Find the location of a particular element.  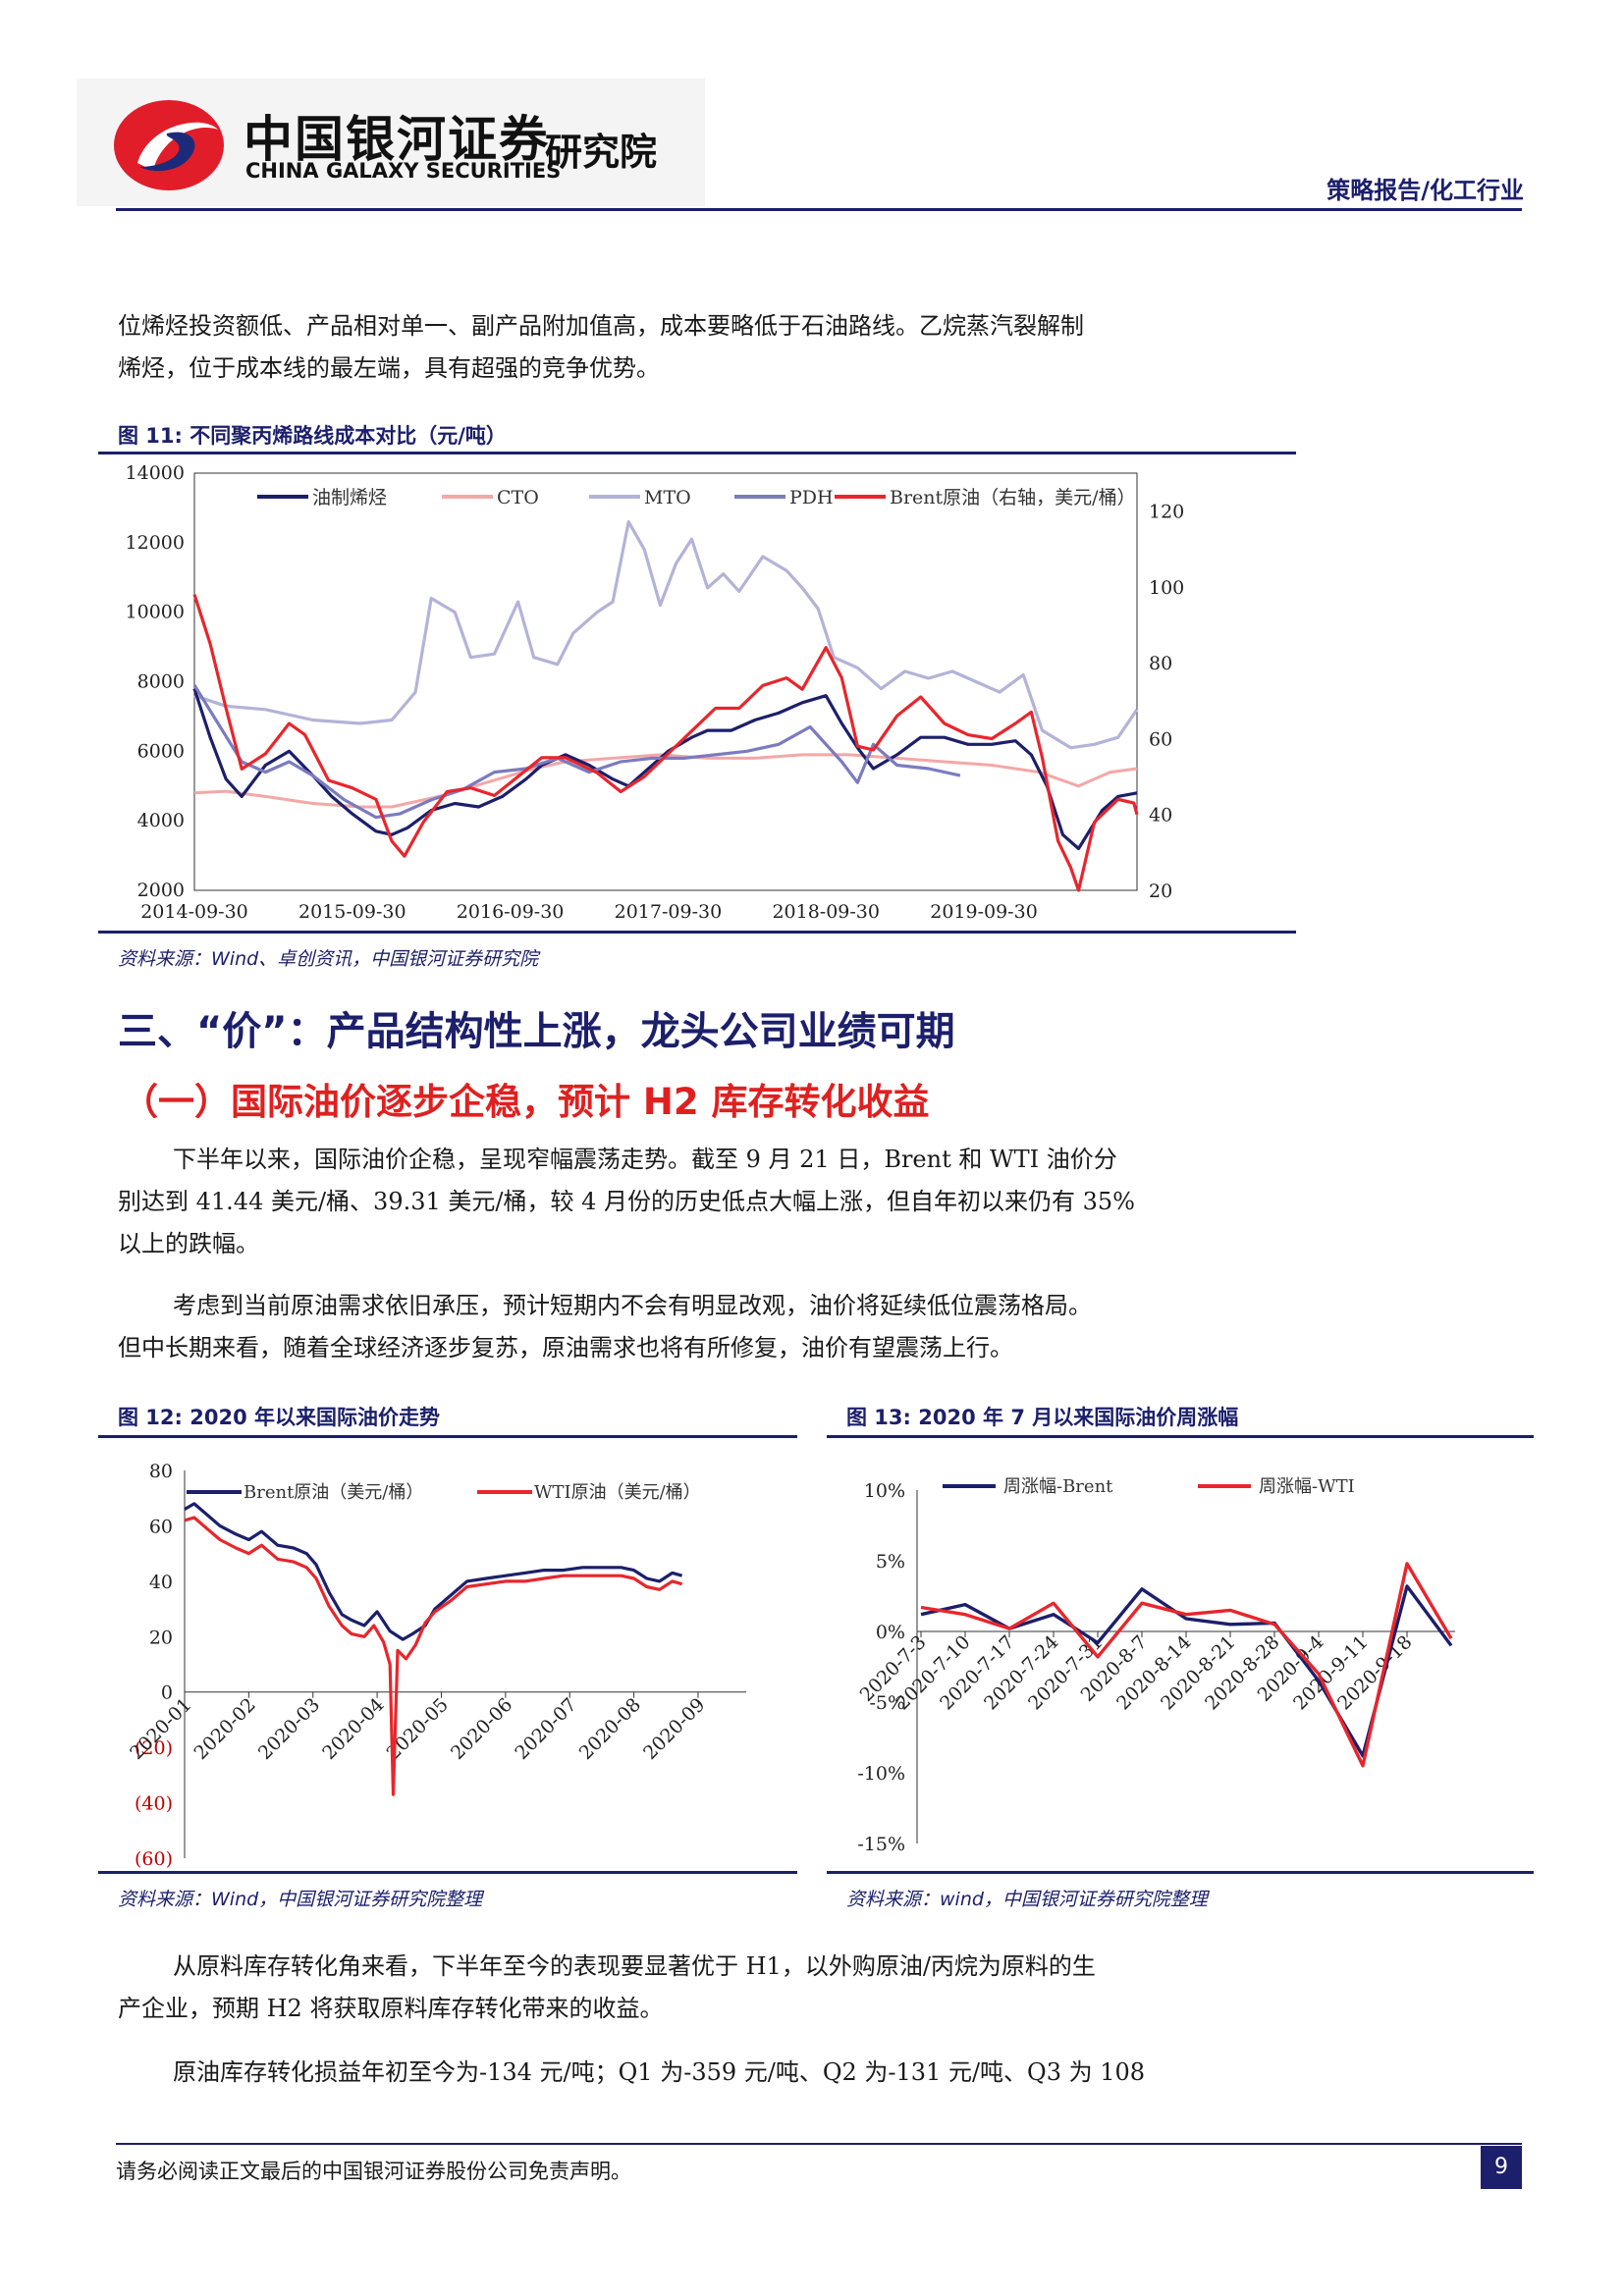

fig11-left-tick: 14000 is located at coordinates (155, 473).